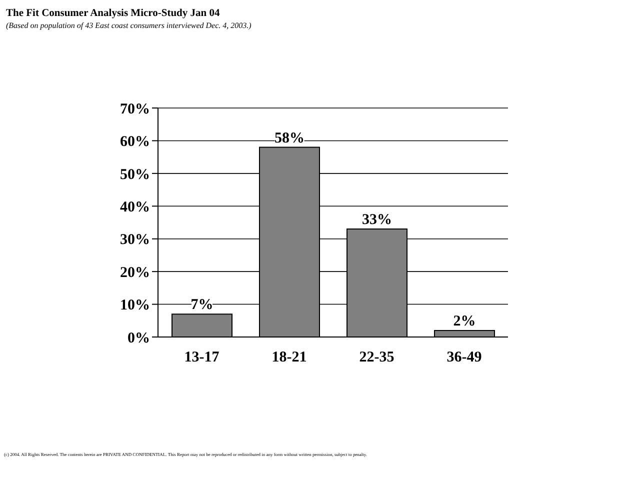  What do you see at coordinates (289, 358) in the screenshot?
I see `x-tick-label: 18-21` at bounding box center [289, 358].